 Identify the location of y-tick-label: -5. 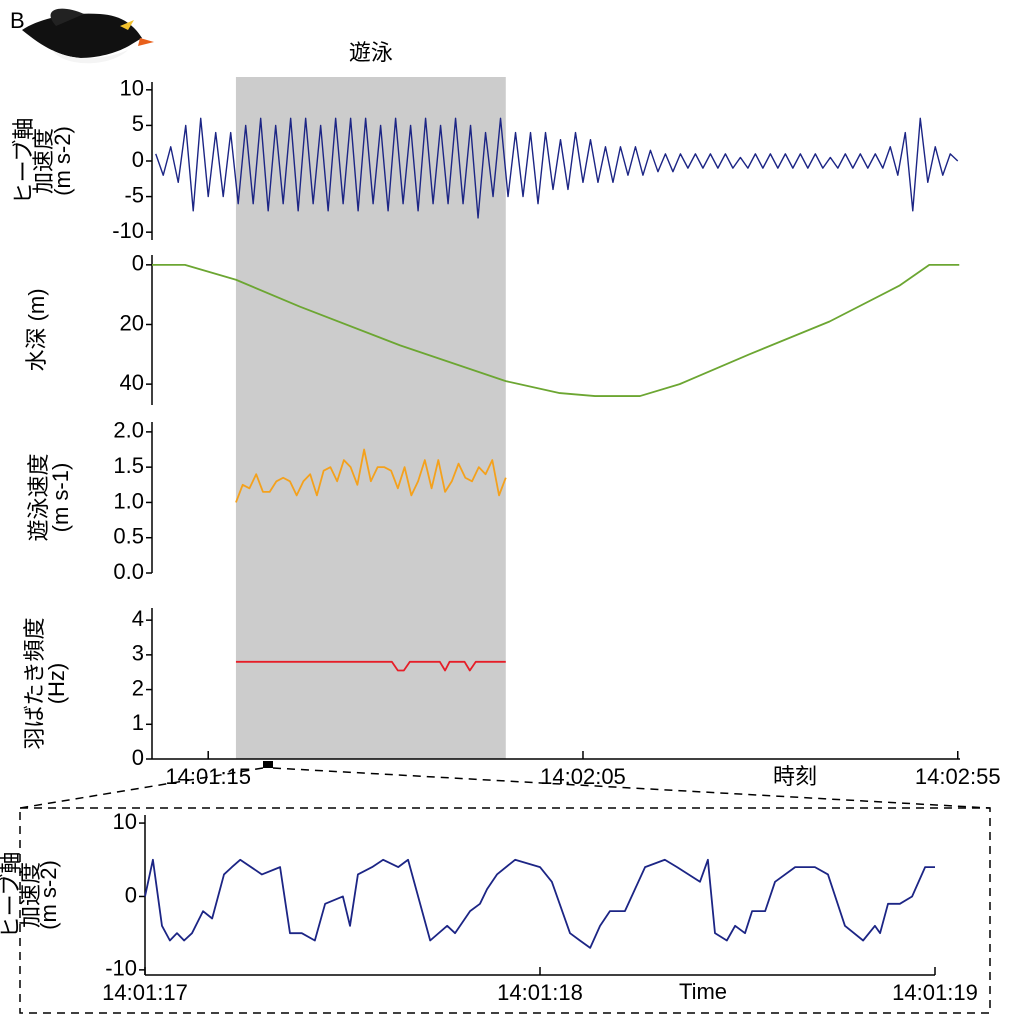
(134, 194).